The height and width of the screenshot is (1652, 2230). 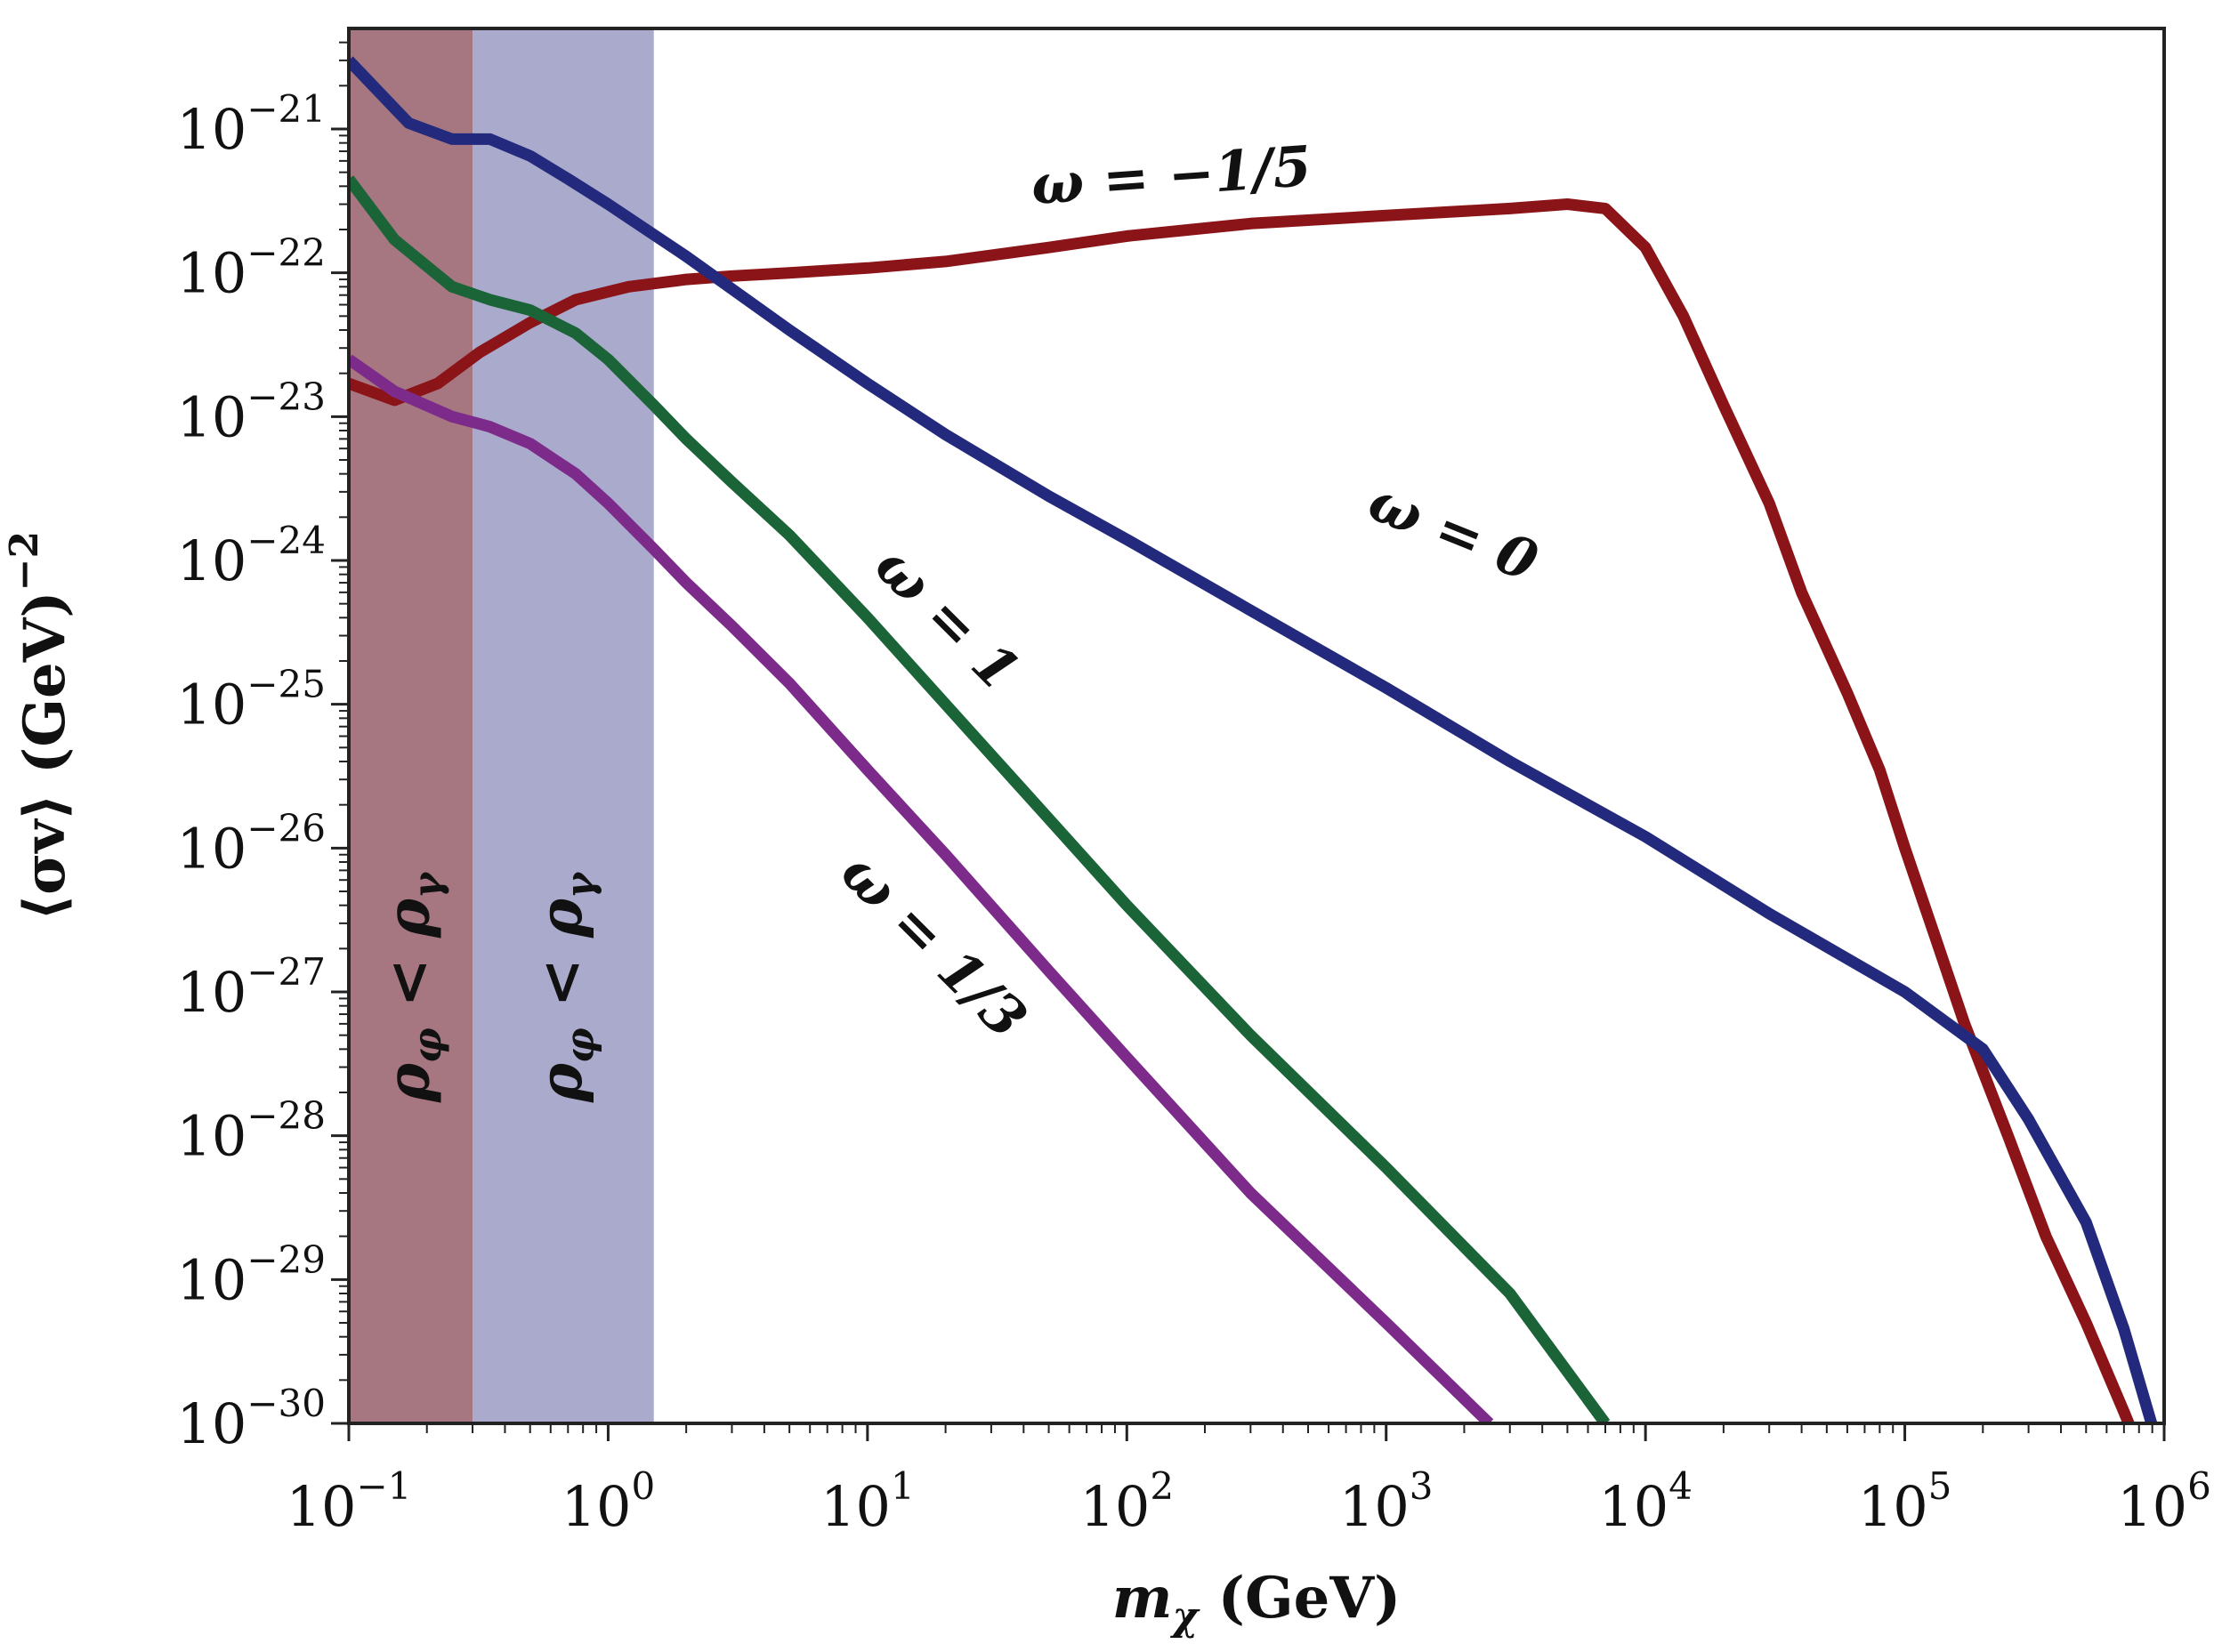 I want to click on y-tick-label: 10−26, so click(x=251, y=843).